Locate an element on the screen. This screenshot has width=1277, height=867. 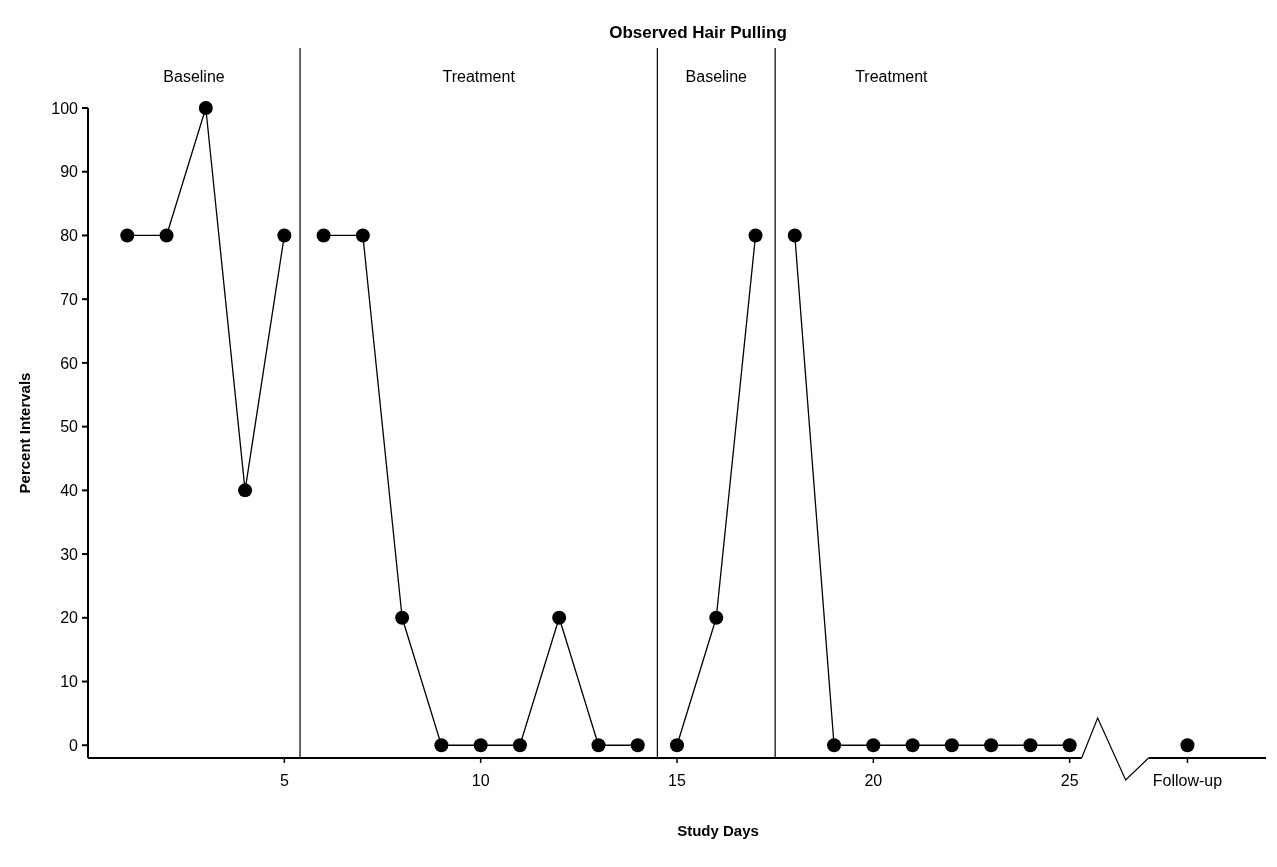
x-tick-label: Follow-up is located at coordinates (1187, 780).